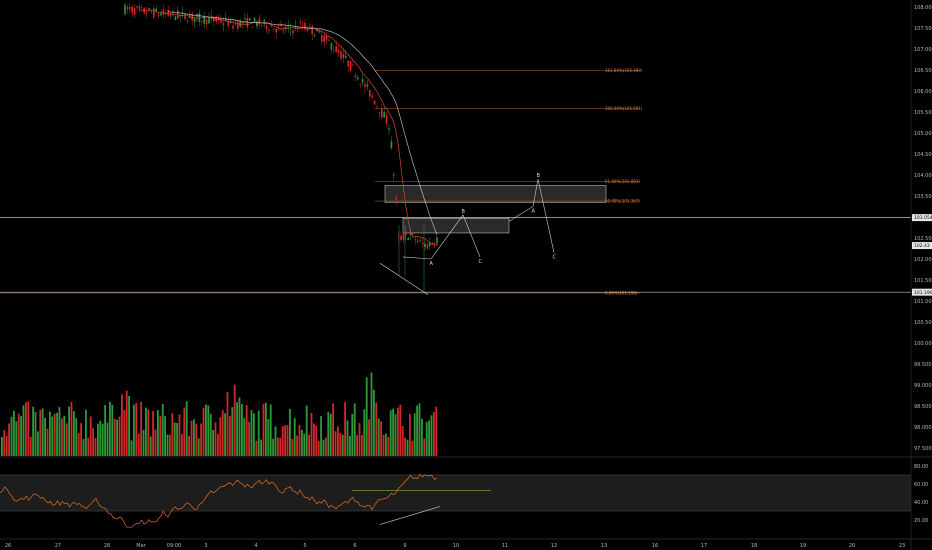 The width and height of the screenshot is (932, 550). Describe the element at coordinates (923, 407) in the screenshot. I see `price-tick-label: 98.500` at that location.